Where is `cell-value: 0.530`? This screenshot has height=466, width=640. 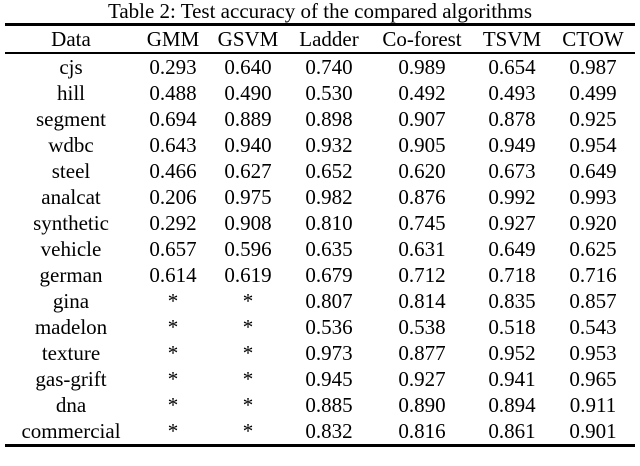 cell-value: 0.530 is located at coordinates (329, 93).